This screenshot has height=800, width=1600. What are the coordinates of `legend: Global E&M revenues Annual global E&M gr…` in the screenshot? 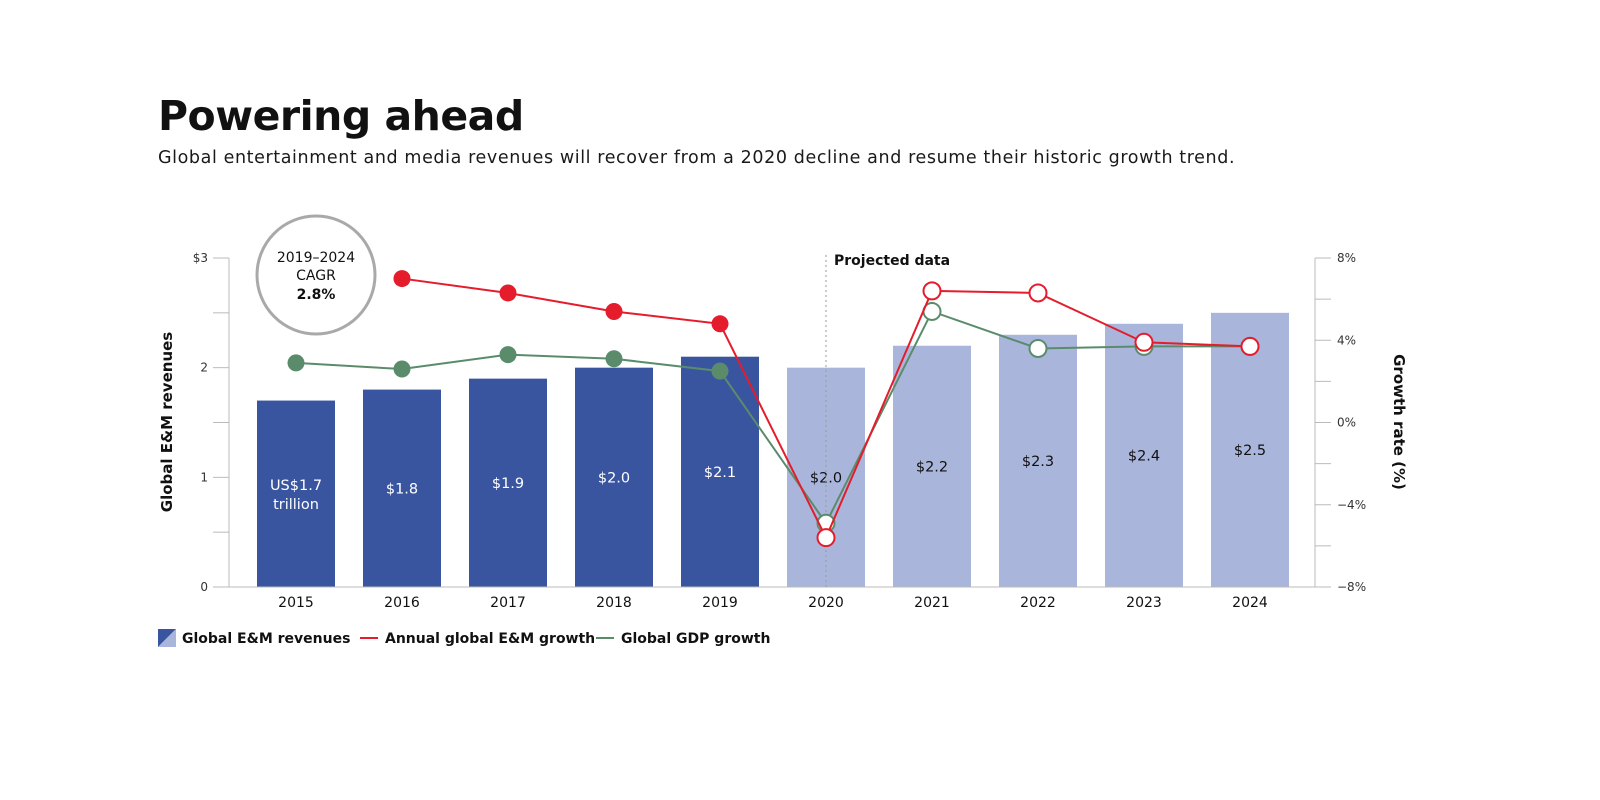 It's located at (464, 638).